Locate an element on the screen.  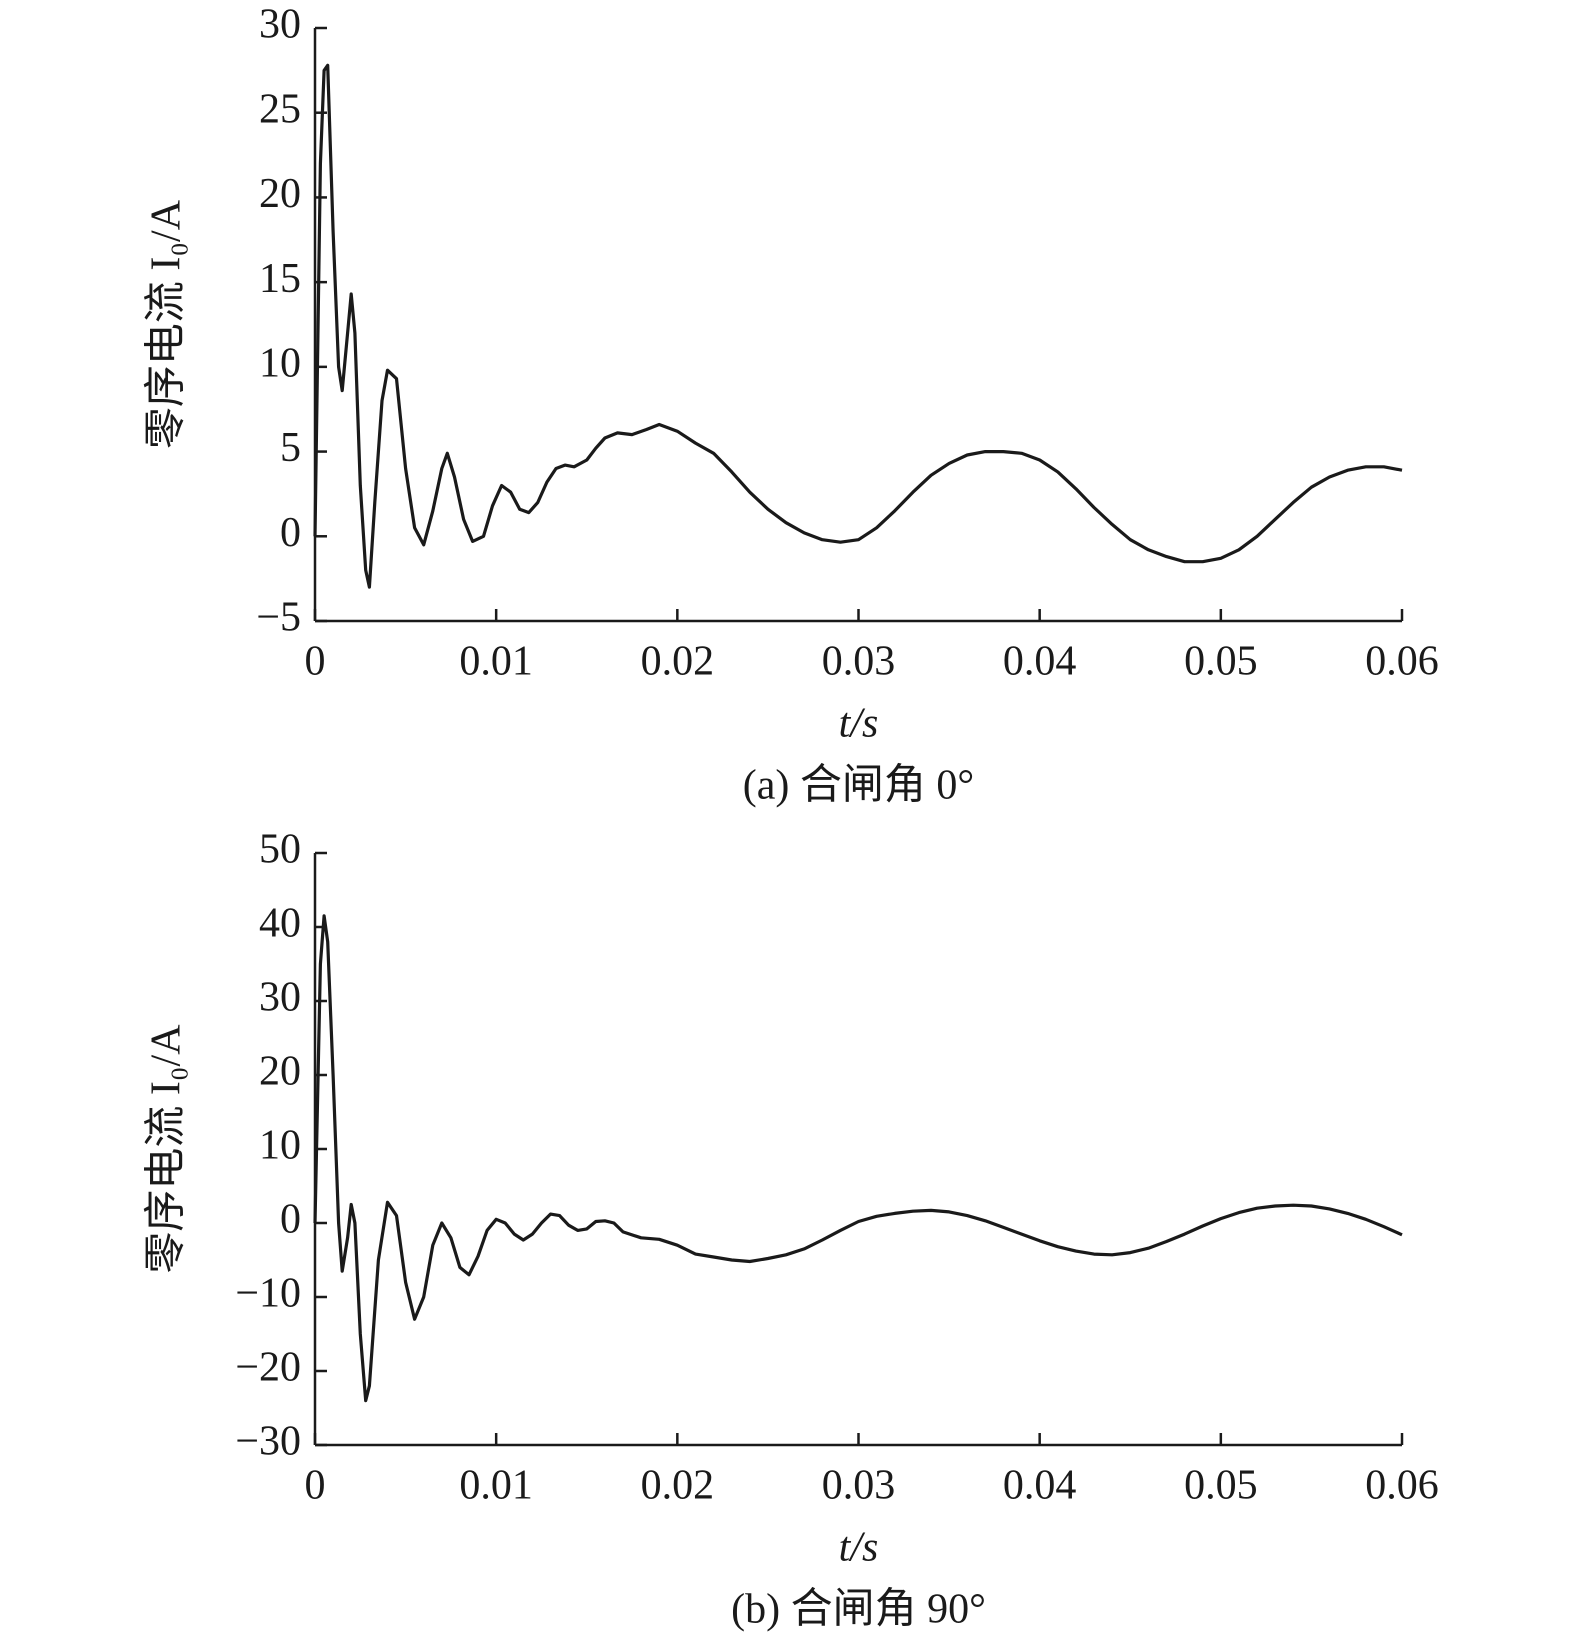
panel-caption: (a) 合闸角 0° is located at coordinates (858, 786).